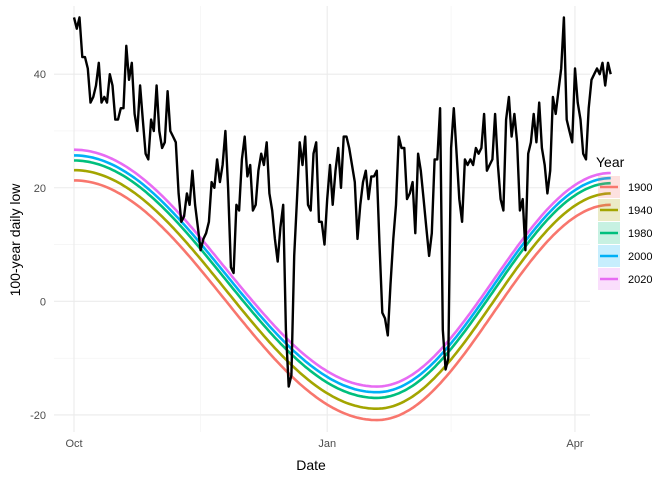  What do you see at coordinates (640, 188) in the screenshot?
I see `legend-label-1900: 1900` at bounding box center [640, 188].